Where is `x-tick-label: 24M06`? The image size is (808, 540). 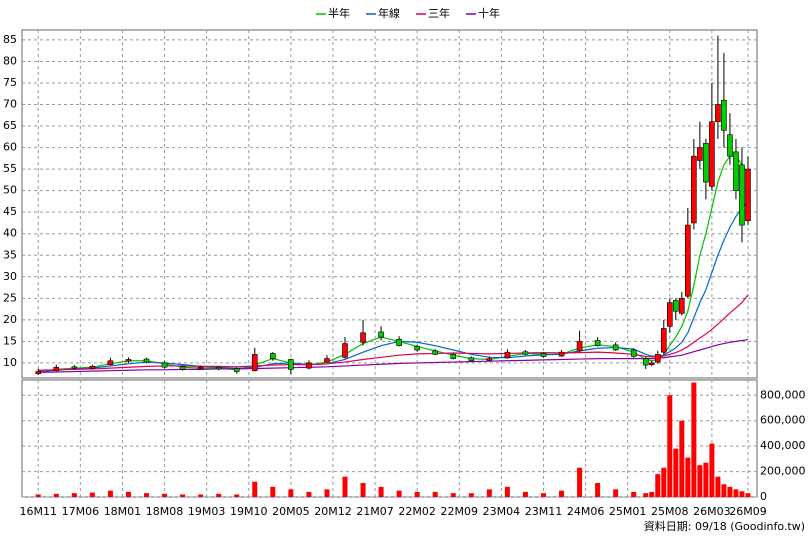 x-tick-label: 24M06 is located at coordinates (586, 511).